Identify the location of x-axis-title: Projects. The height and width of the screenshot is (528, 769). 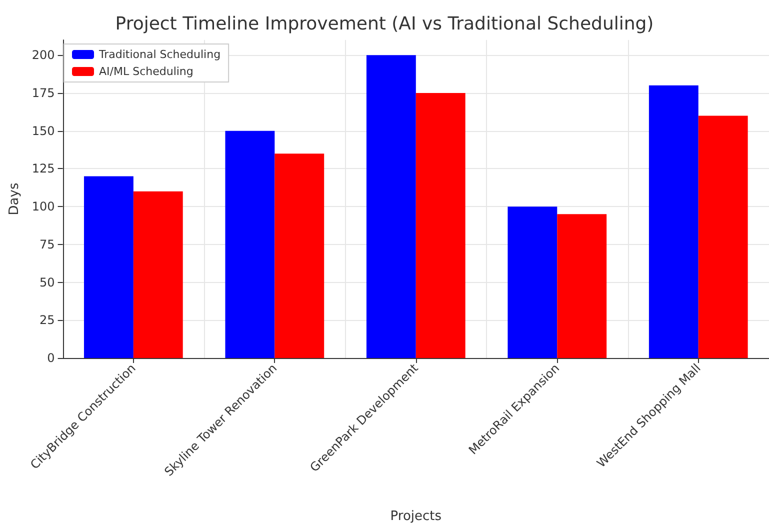
(416, 516).